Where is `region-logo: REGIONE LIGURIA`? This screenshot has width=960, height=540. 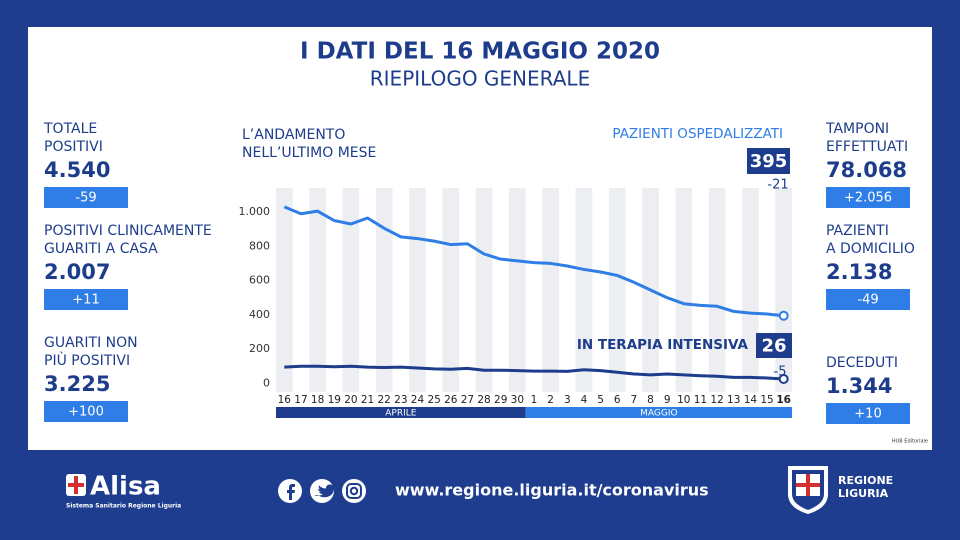
region-logo: REGIONE LIGURIA is located at coordinates (840, 490).